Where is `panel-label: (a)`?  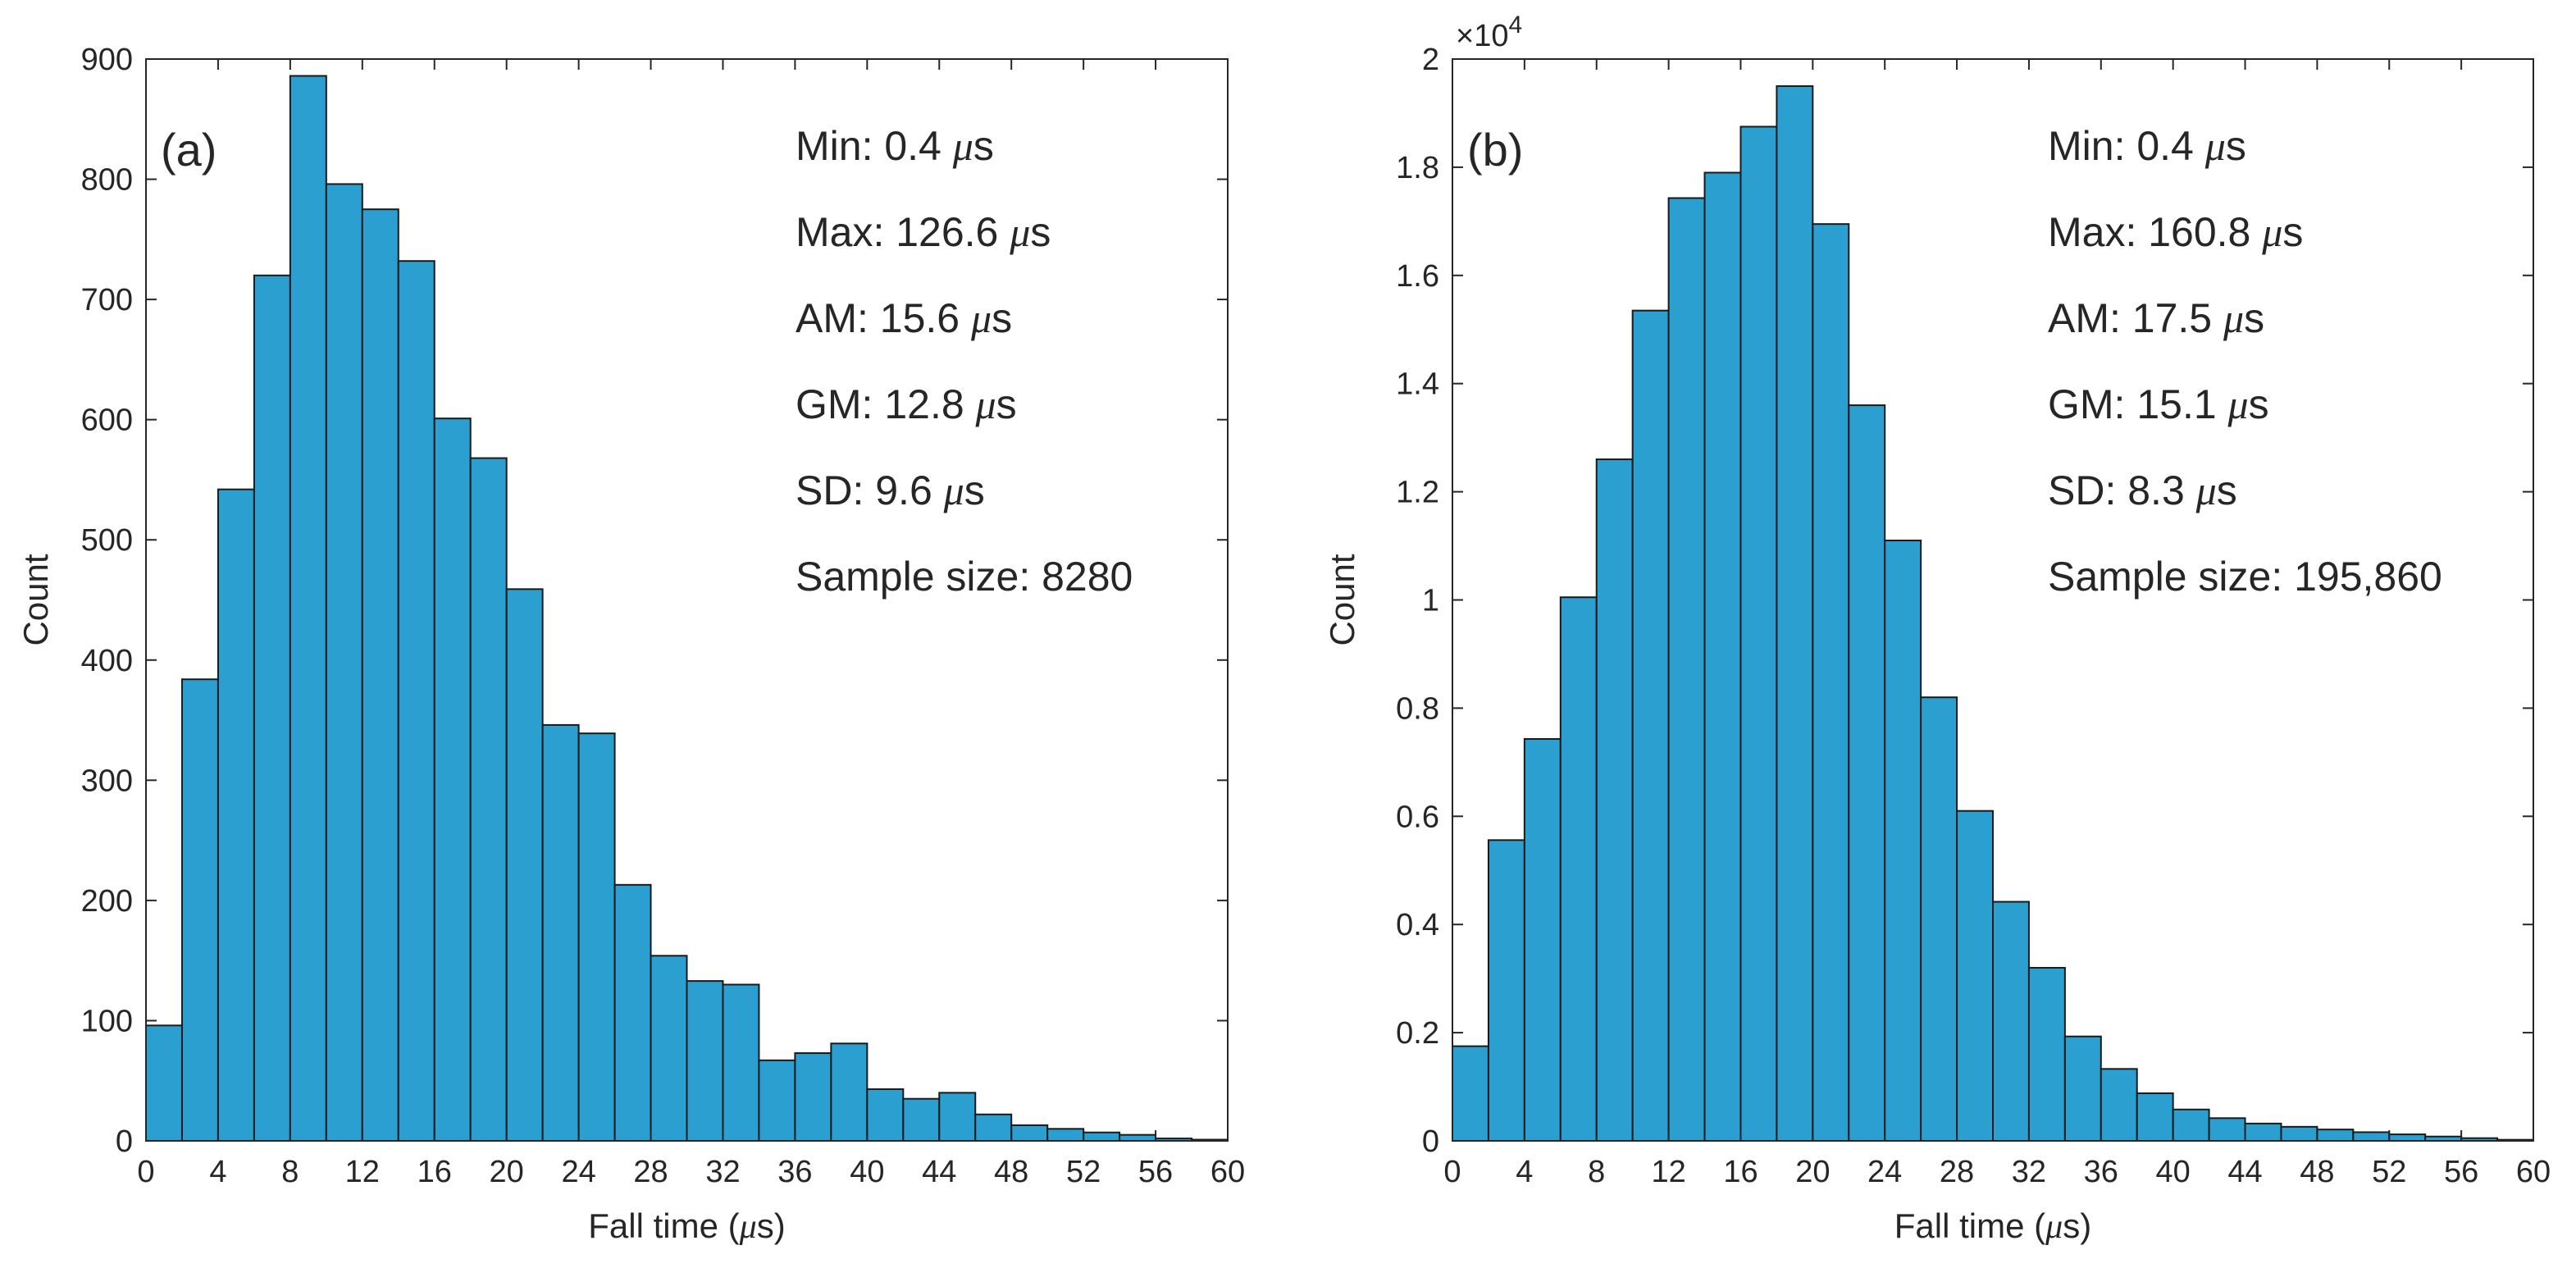 panel-label: (a) is located at coordinates (189, 150).